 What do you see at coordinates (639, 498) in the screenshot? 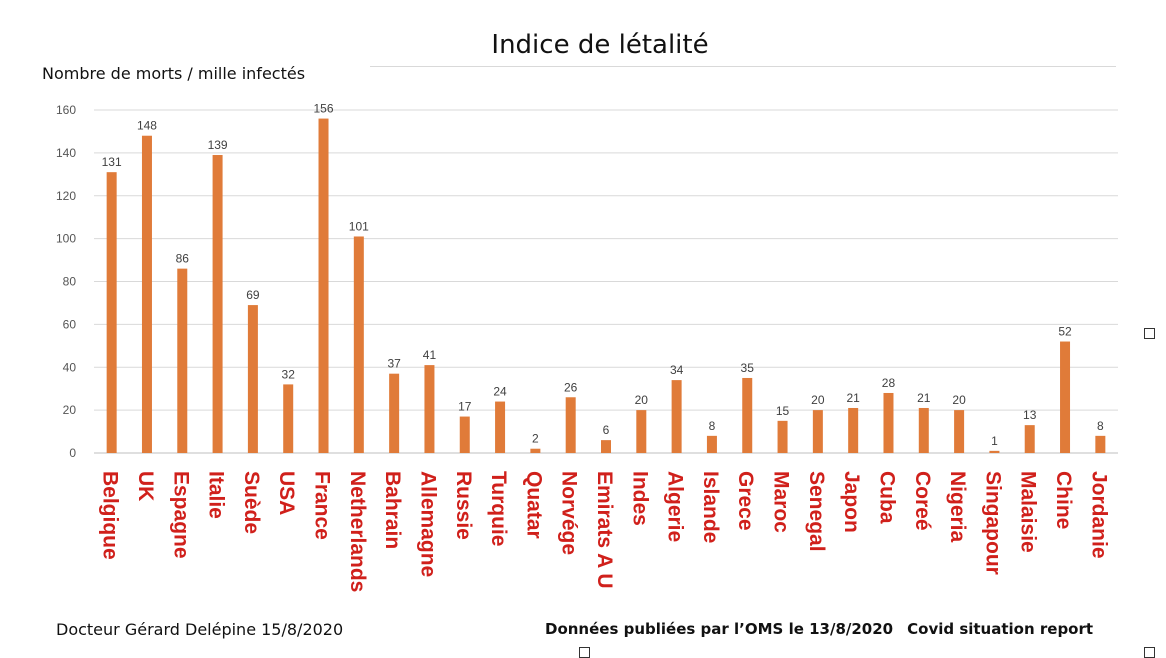
I see `category-label: Indes` at bounding box center [639, 498].